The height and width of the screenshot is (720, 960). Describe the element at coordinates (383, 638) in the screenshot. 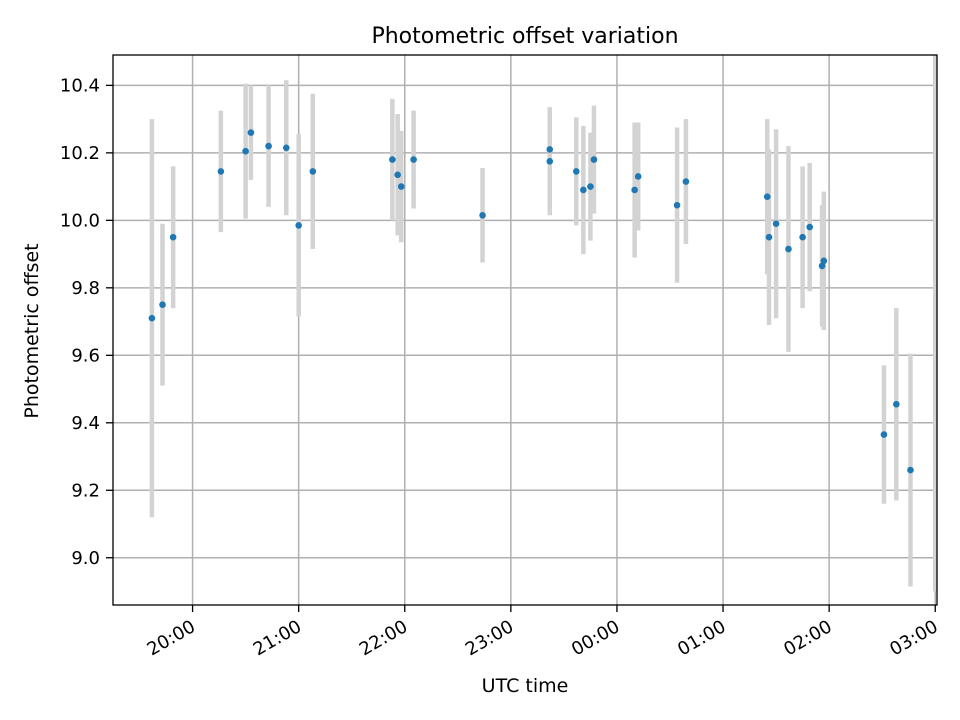

I see `x-tick-label: 22:00` at that location.